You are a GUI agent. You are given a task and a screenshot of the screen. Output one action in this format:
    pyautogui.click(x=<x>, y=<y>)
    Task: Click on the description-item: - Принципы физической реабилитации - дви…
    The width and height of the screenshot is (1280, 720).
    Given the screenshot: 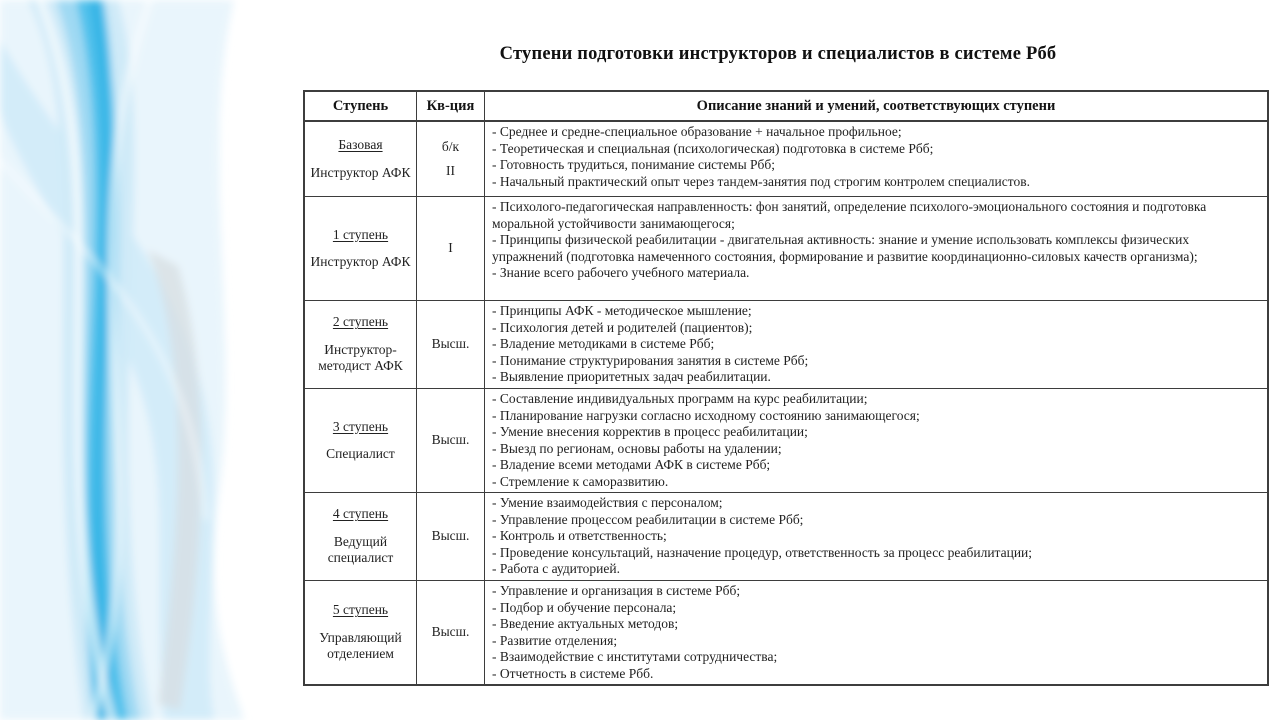 What is the action you would take?
    pyautogui.click(x=845, y=248)
    